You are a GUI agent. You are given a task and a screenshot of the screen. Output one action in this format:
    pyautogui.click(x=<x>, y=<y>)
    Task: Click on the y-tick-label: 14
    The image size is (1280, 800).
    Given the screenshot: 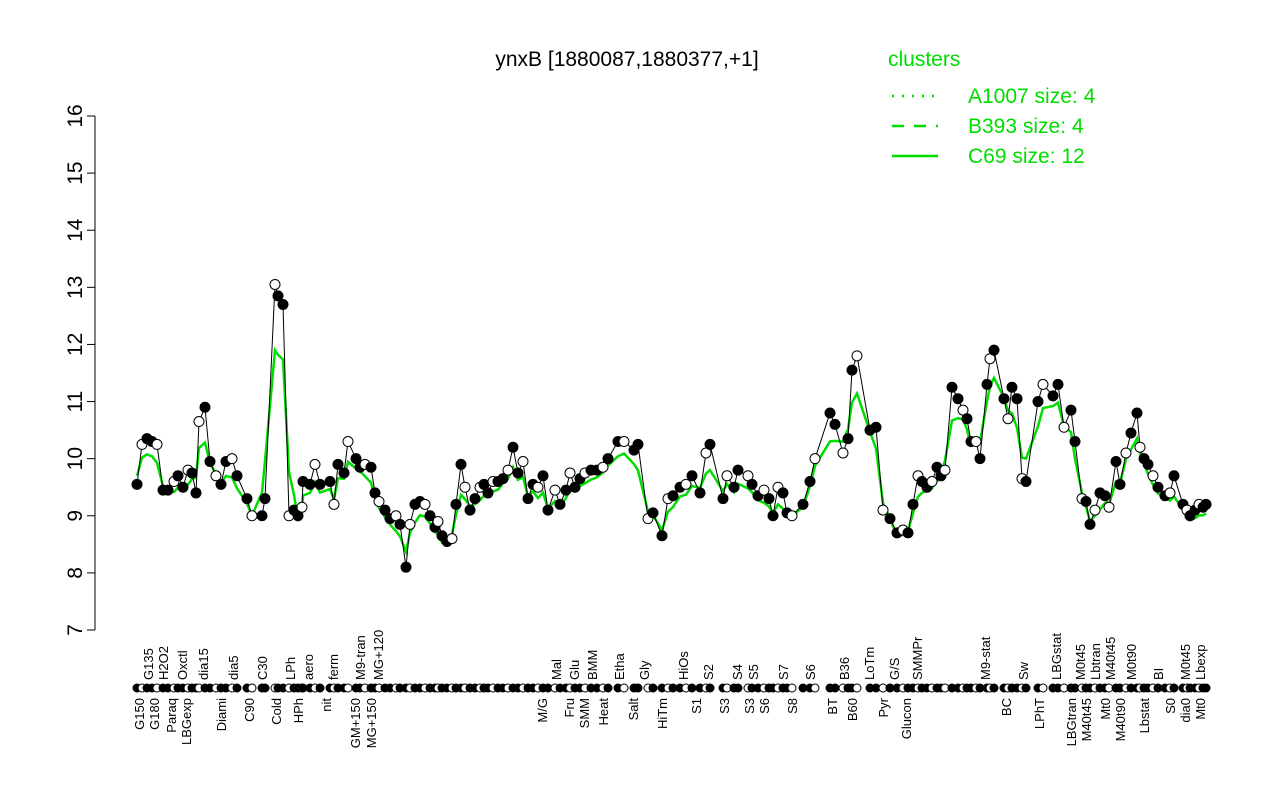 What is the action you would take?
    pyautogui.click(x=75, y=230)
    